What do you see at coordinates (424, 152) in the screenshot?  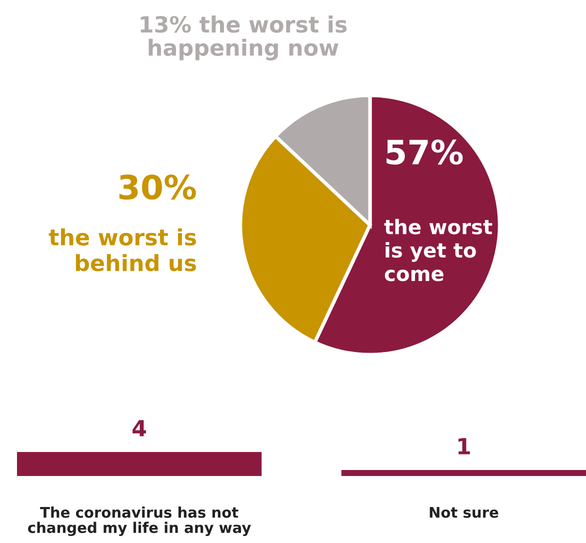 I see `data-label: 57%` at bounding box center [424, 152].